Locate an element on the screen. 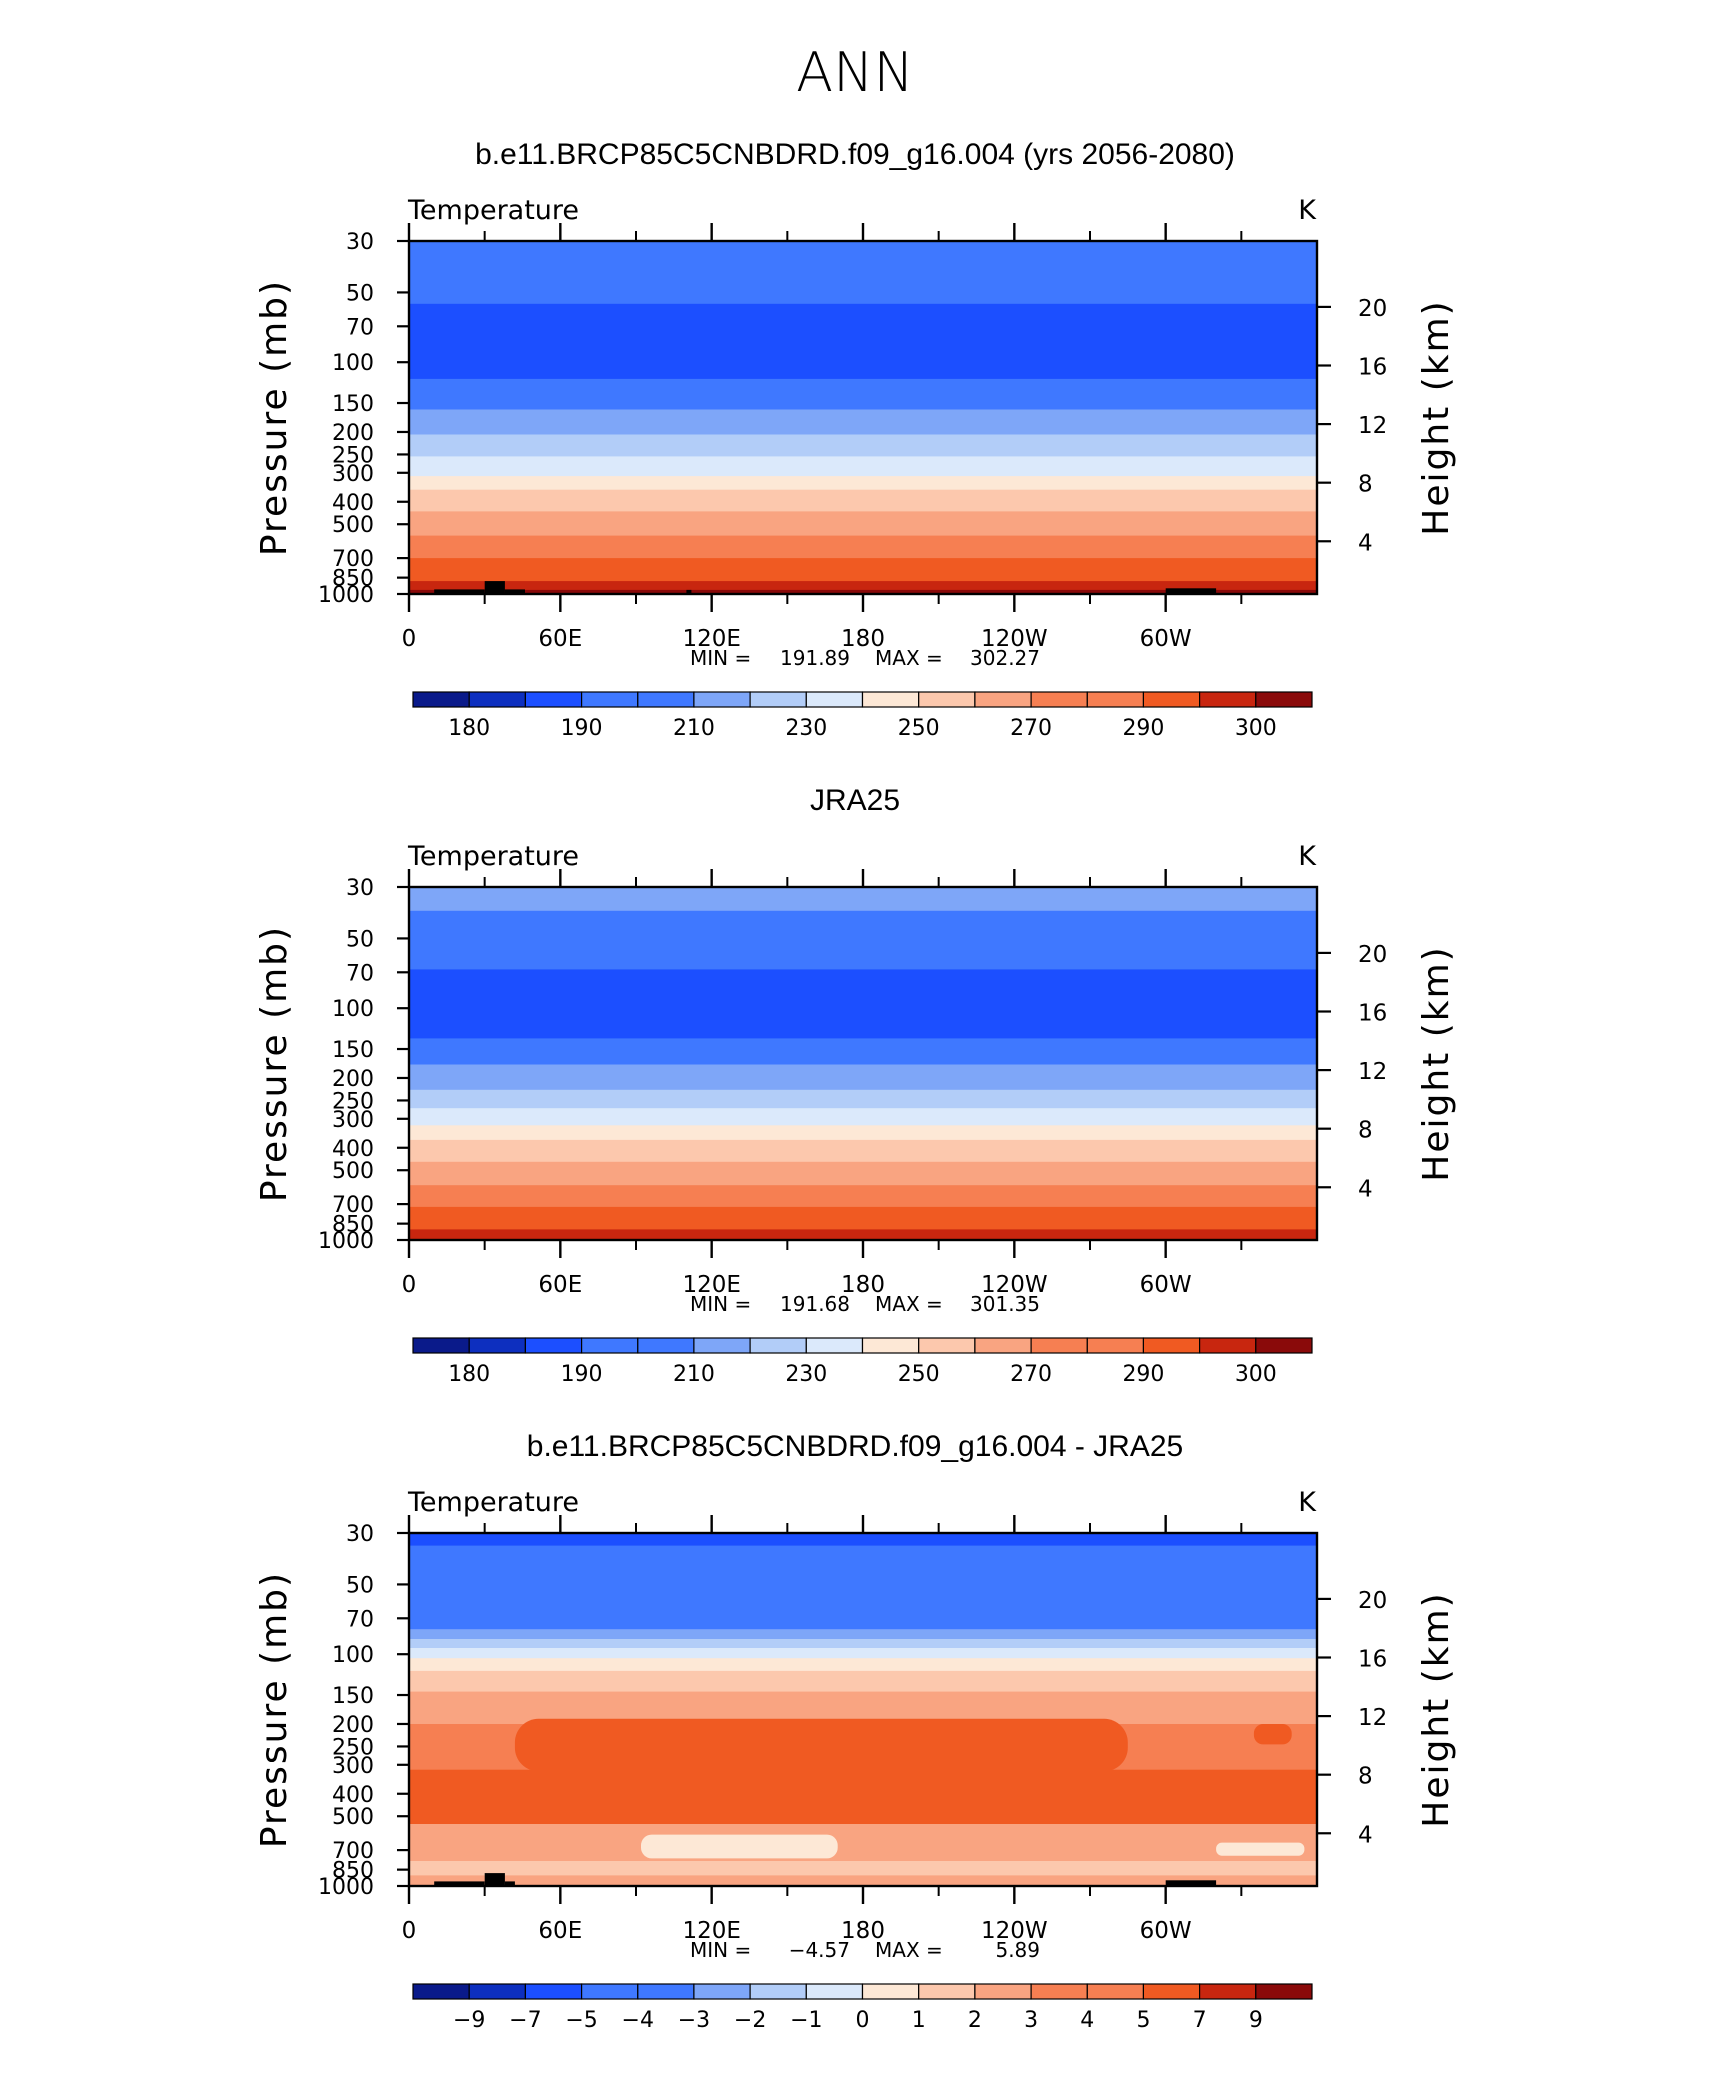 This screenshot has width=1710, height=2074. x-tick-label: 180 is located at coordinates (863, 1931).